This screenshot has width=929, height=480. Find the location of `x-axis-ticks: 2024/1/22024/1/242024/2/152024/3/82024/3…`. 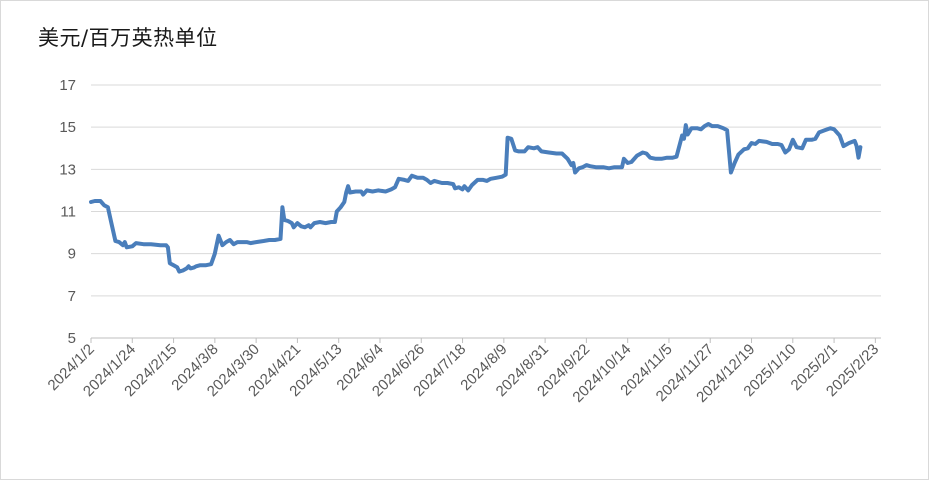

x-axis-ticks: 2024/1/22024/1/242024/2/152024/3/82024/3… is located at coordinates (463, 372).